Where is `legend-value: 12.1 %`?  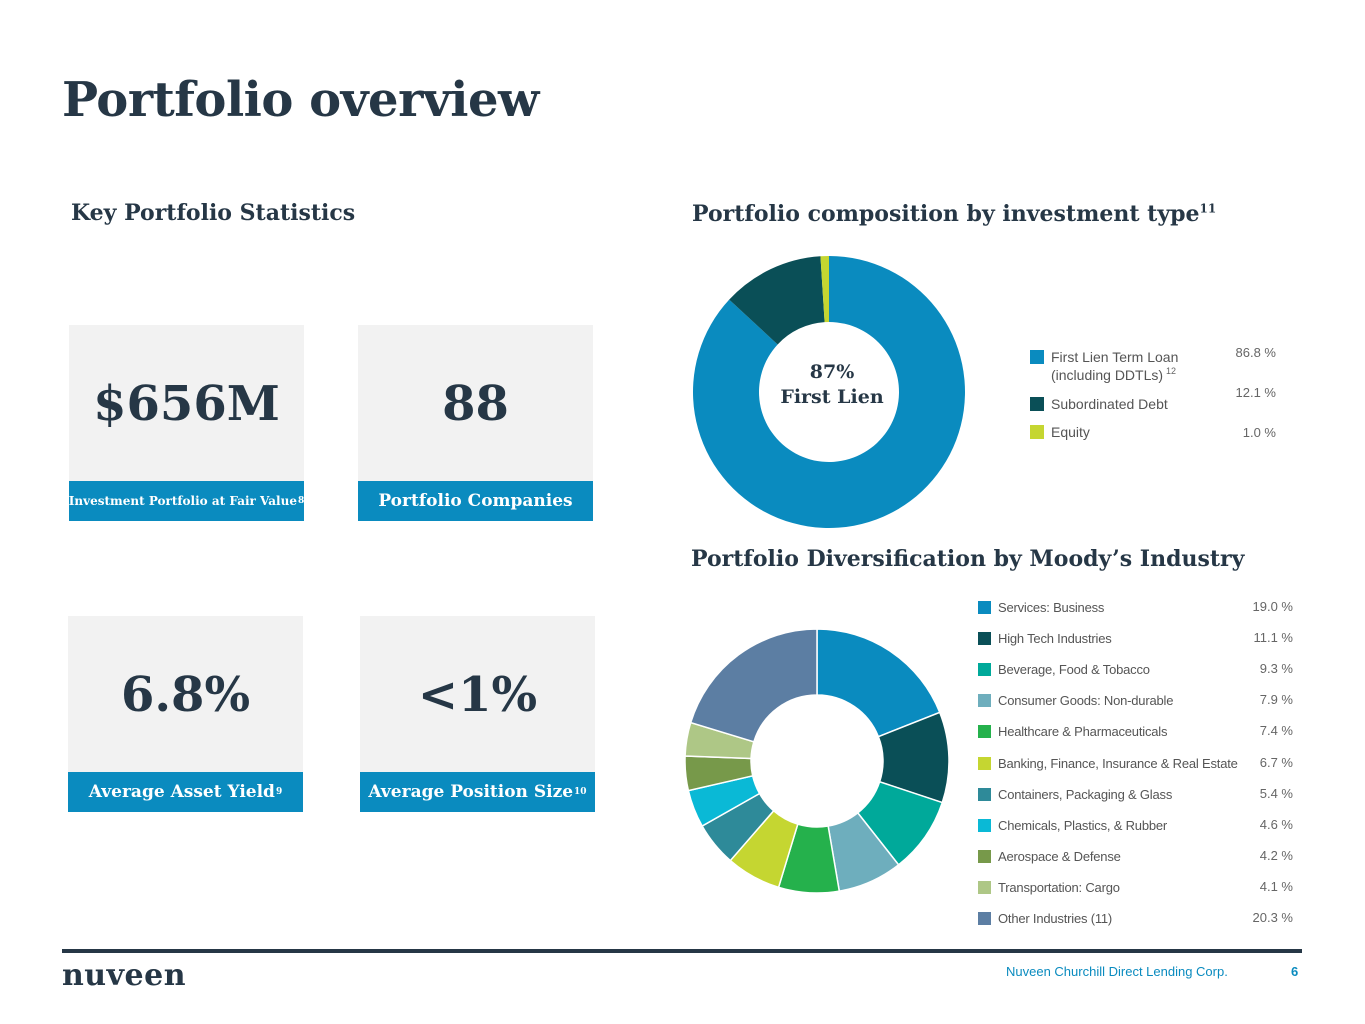 legend-value: 12.1 % is located at coordinates (1255, 392).